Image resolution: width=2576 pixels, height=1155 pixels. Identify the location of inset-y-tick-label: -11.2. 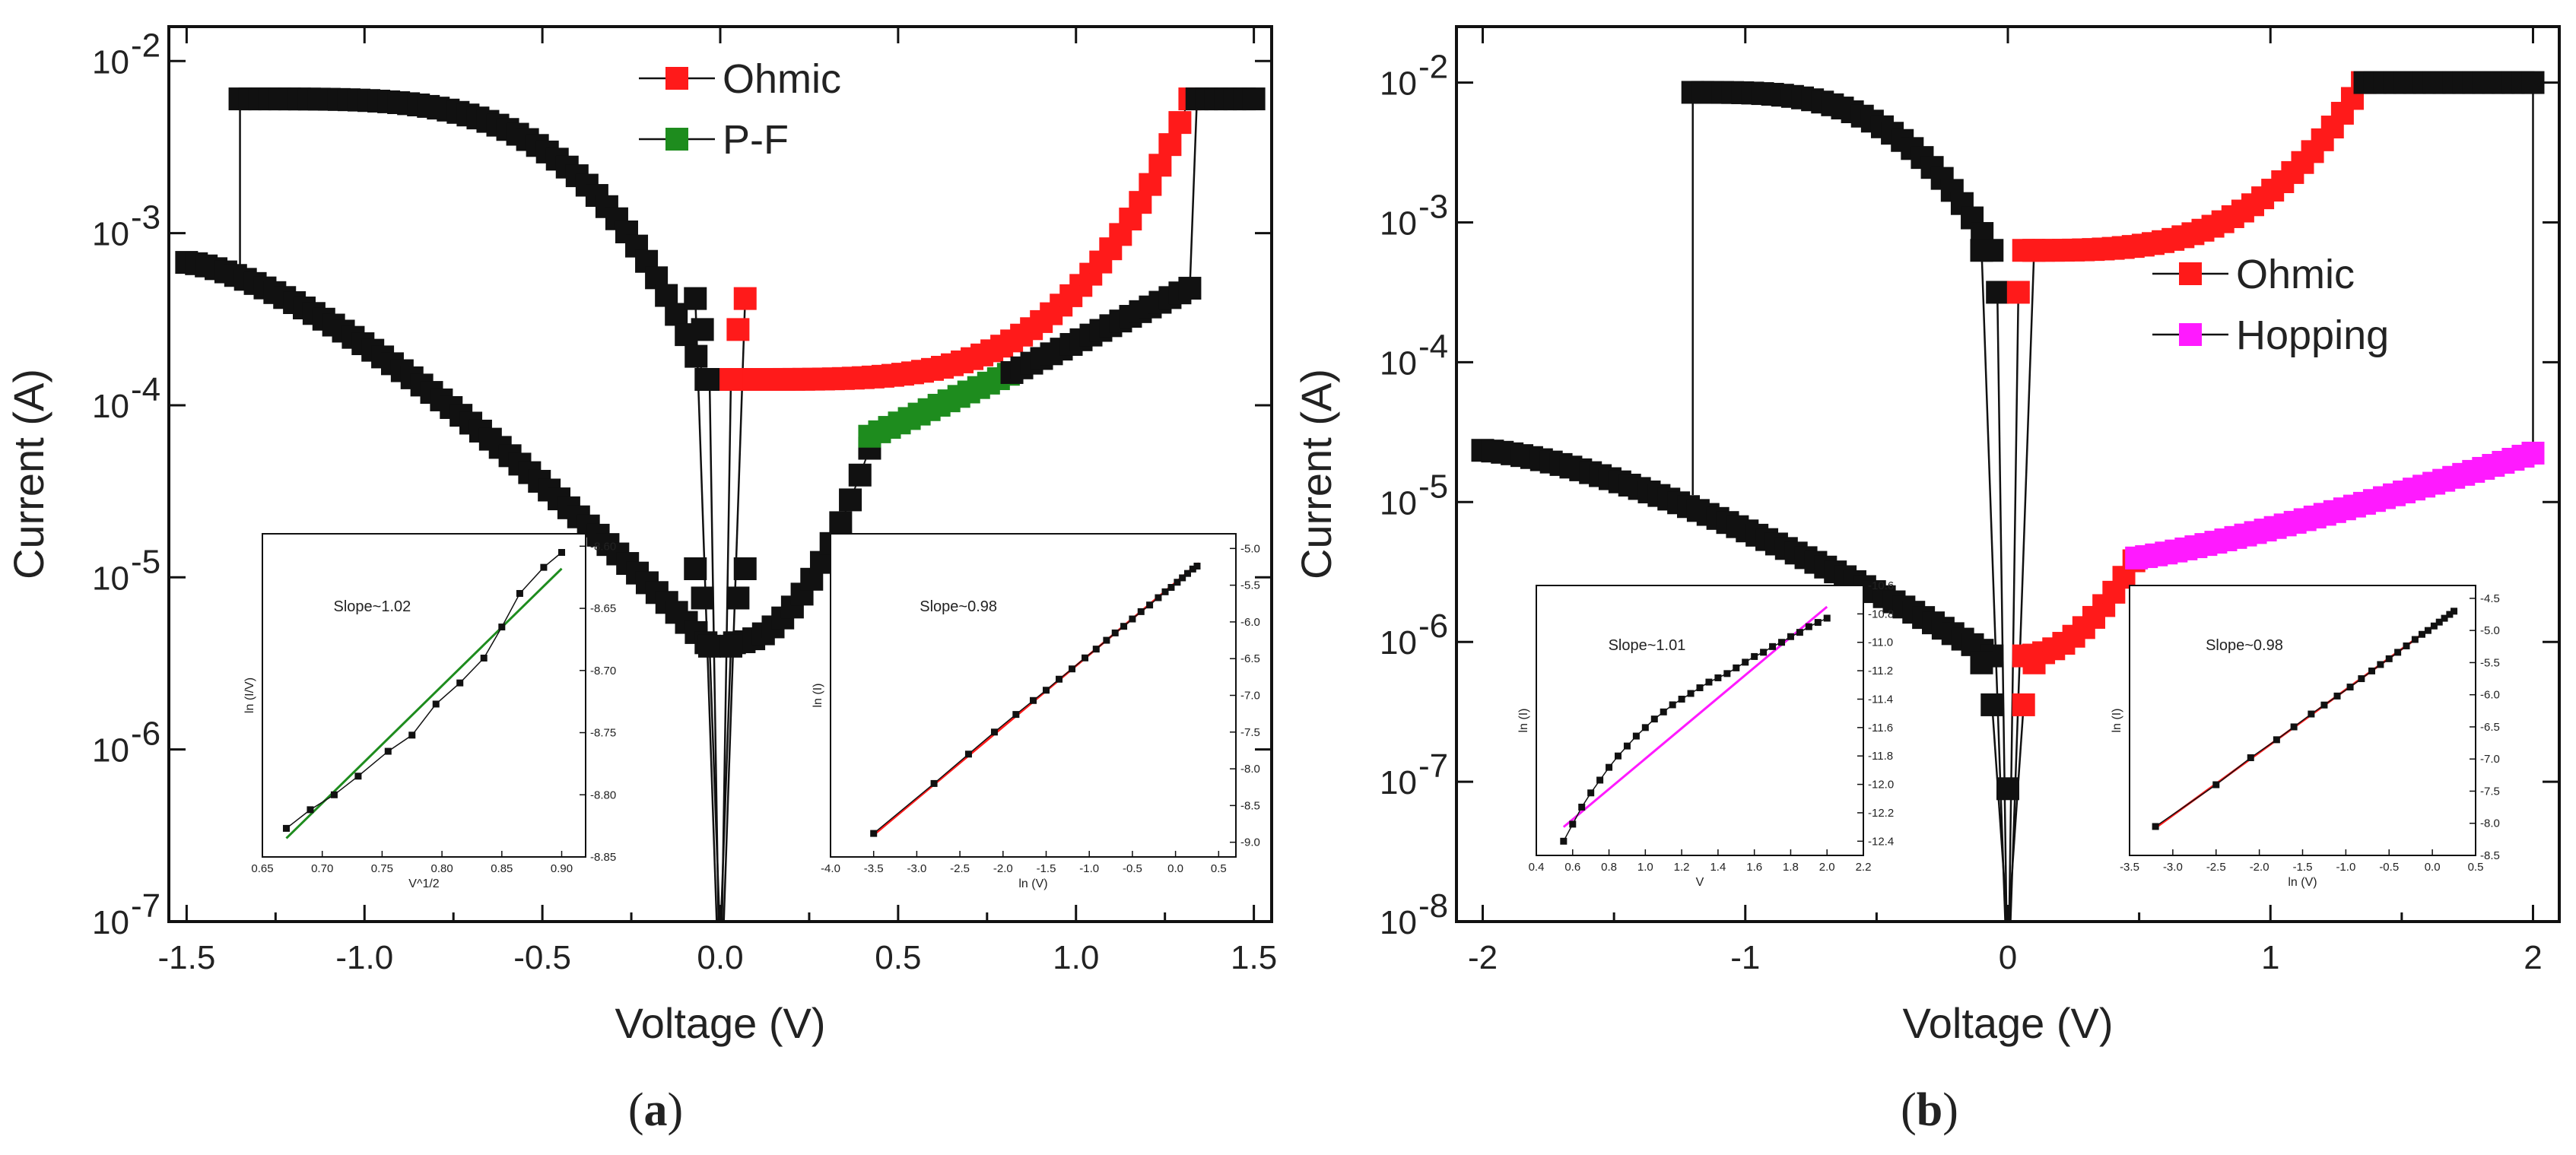
(1880, 671).